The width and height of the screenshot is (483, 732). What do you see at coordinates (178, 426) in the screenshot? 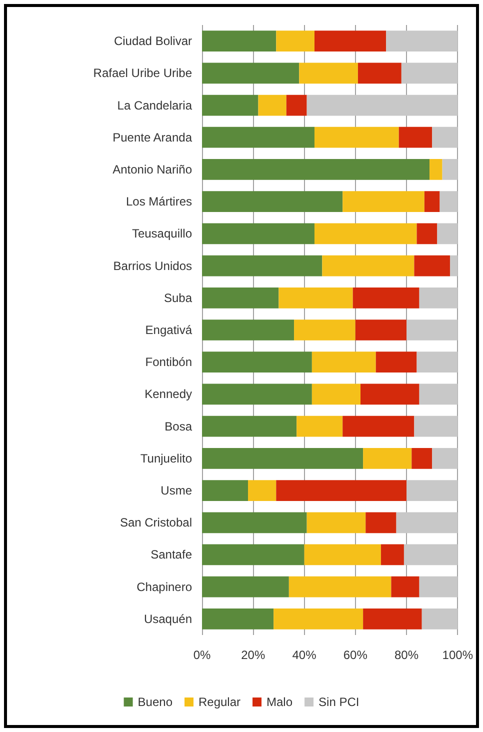
I see `y-tick-label: Bosa` at bounding box center [178, 426].